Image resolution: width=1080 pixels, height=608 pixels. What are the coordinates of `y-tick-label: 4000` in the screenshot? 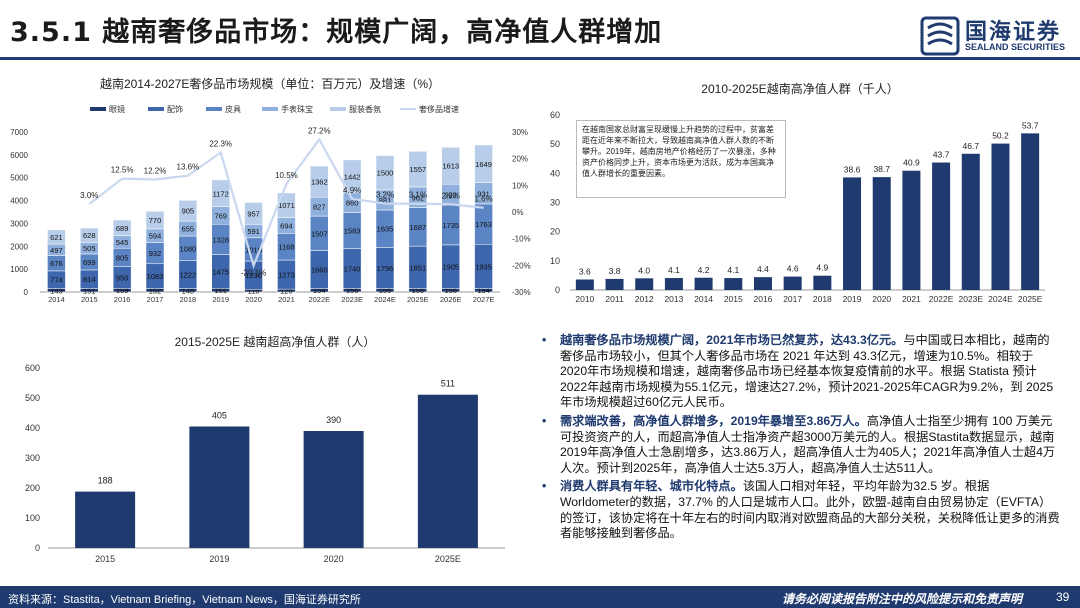 It's located at (19, 201).